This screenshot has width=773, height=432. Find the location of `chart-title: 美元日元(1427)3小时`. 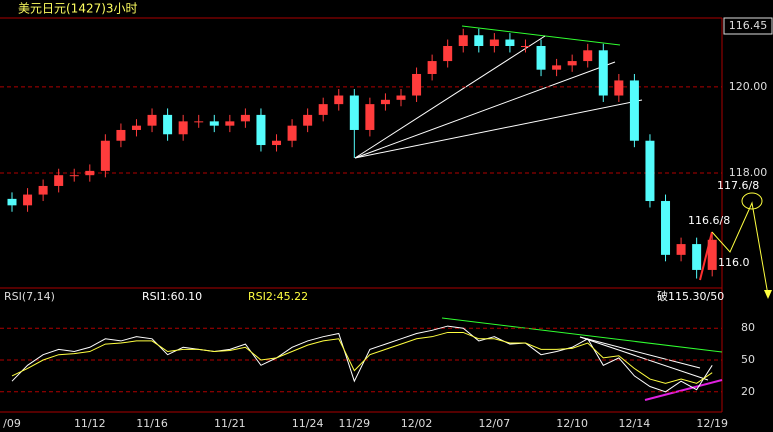

chart-title: 美元日元(1427)3小时 is located at coordinates (78, 9).